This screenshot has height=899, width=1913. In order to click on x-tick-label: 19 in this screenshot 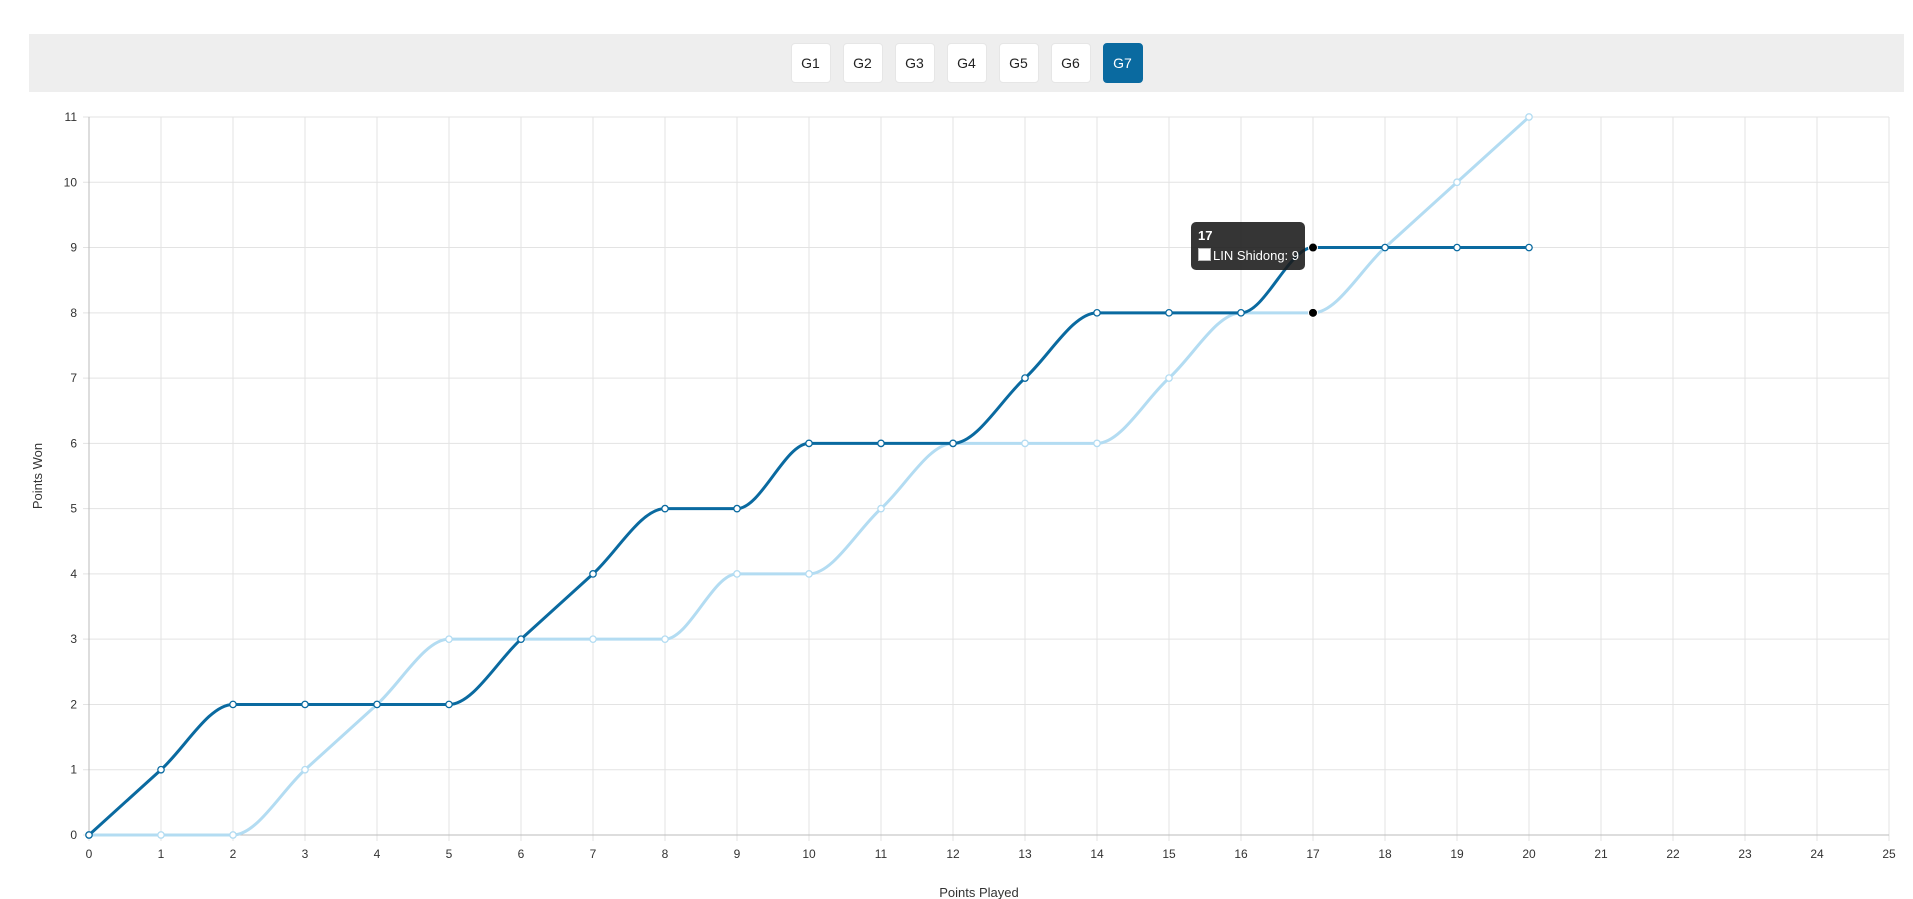, I will do `click(1457, 854)`.